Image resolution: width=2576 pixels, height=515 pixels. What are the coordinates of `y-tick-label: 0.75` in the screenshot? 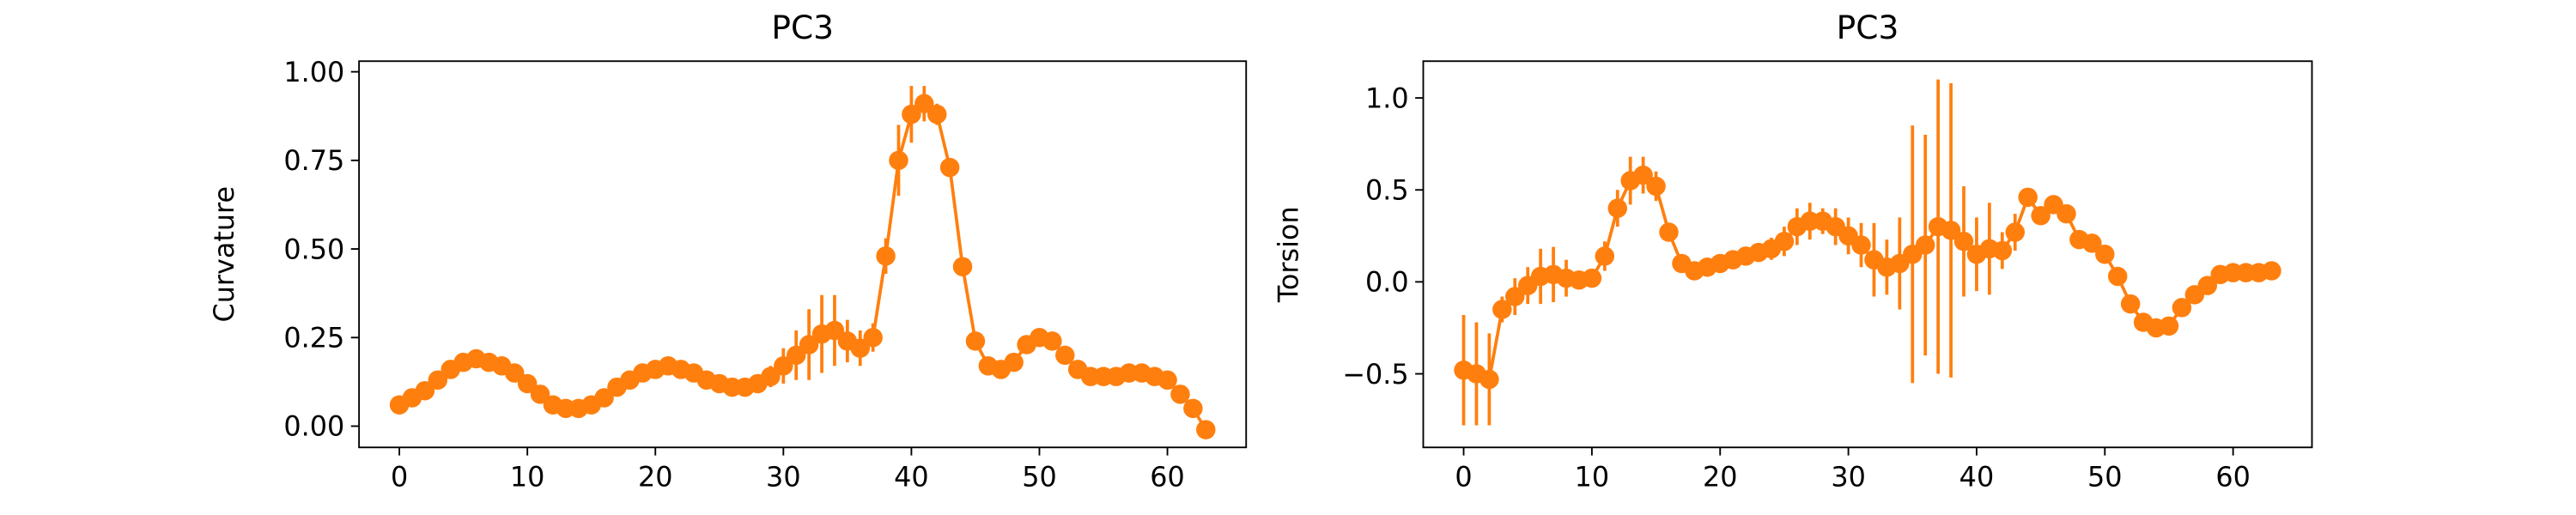 It's located at (313, 160).